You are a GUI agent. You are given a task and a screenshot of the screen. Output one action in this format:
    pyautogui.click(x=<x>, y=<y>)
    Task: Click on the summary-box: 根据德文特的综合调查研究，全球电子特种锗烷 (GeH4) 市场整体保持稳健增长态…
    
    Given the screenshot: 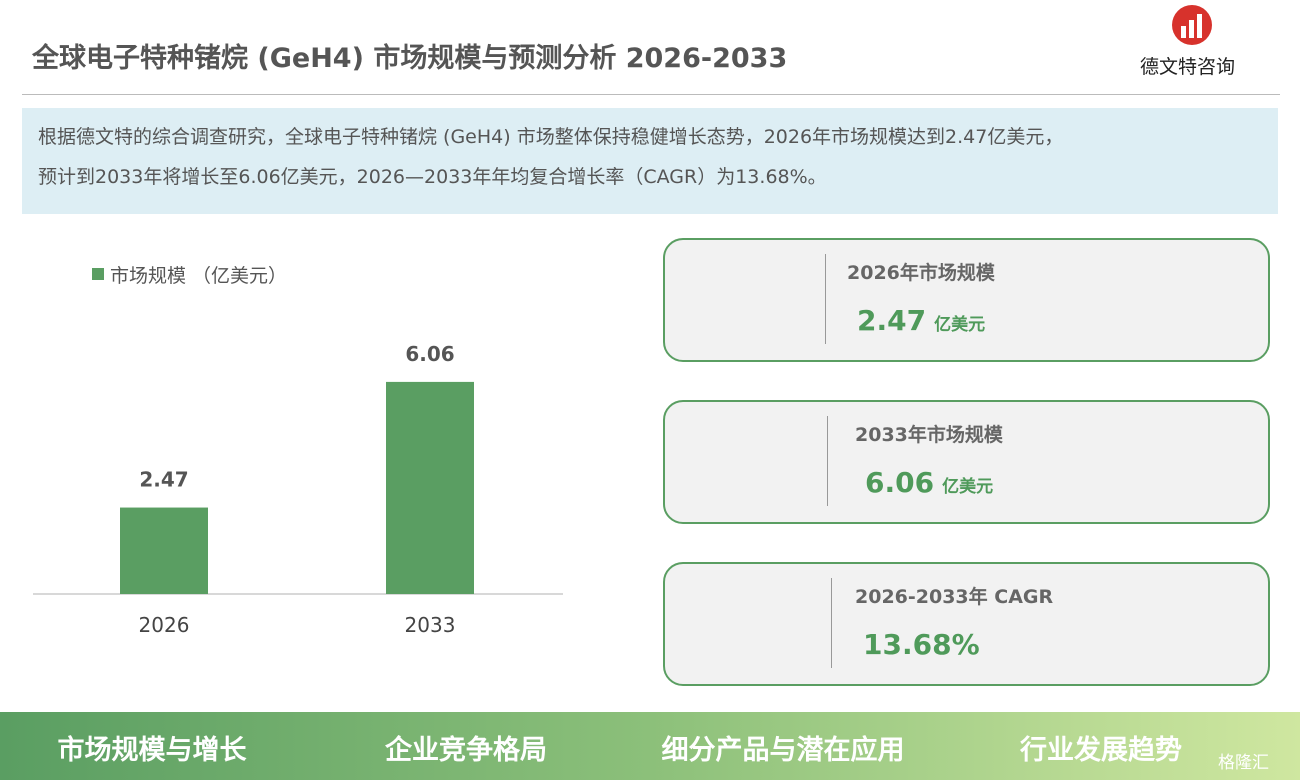 What is the action you would take?
    pyautogui.click(x=650, y=161)
    